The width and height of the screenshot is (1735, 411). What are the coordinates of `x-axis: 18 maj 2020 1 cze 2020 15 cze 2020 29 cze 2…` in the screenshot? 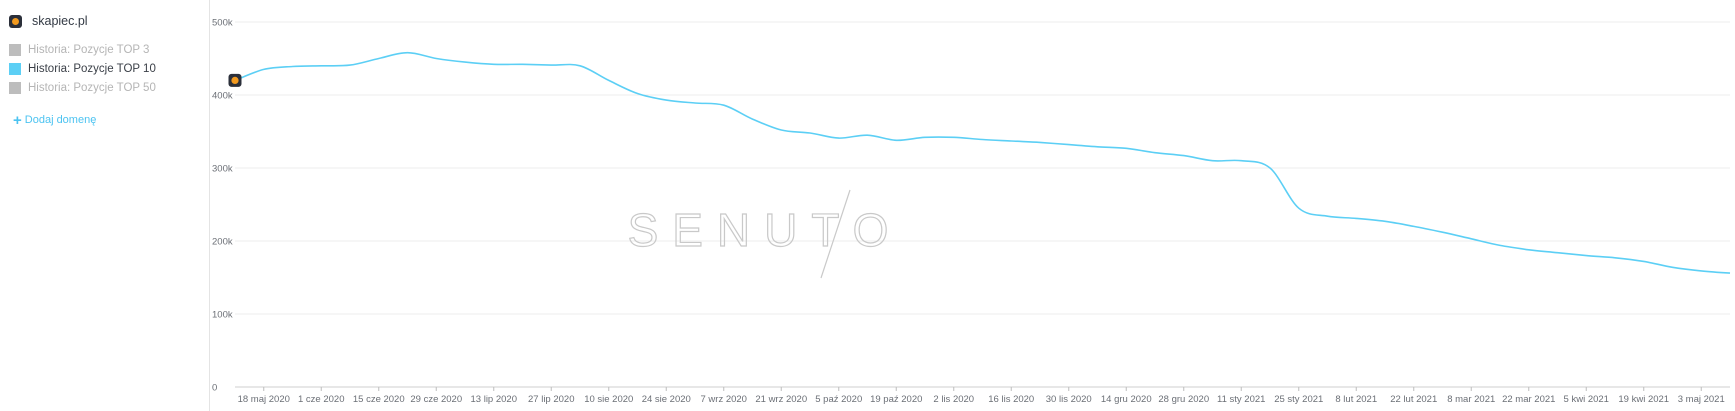 It's located at (981, 396).